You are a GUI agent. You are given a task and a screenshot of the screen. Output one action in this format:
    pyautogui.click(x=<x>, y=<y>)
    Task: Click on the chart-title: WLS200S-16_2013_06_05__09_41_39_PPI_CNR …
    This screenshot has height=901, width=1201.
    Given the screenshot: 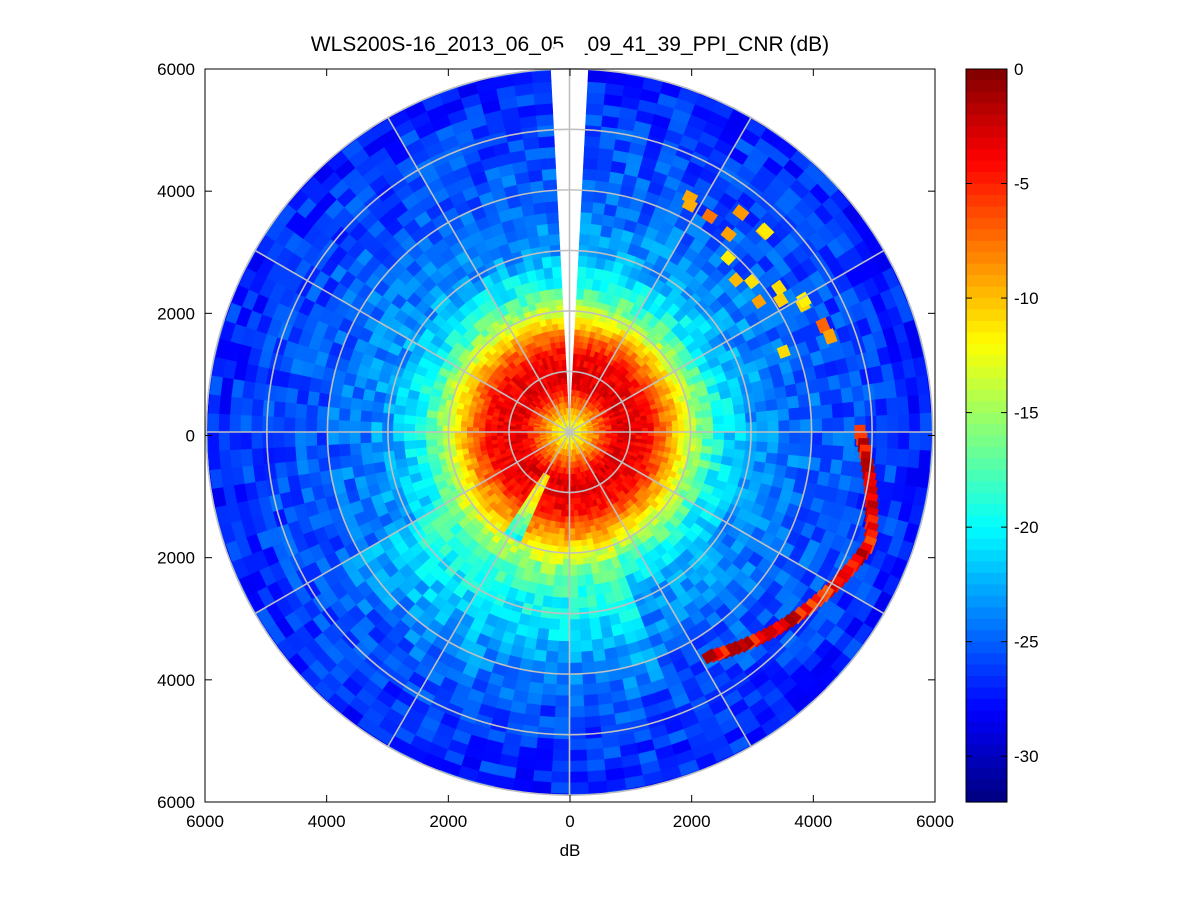 What is the action you would take?
    pyautogui.click(x=570, y=44)
    